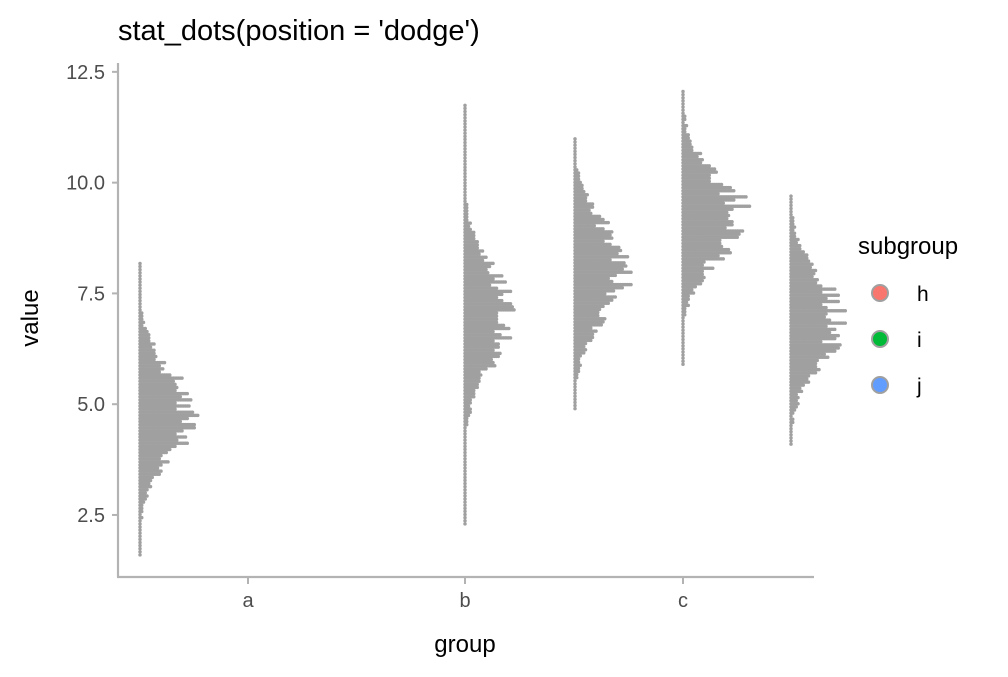  What do you see at coordinates (92, 294) in the screenshot?
I see `y-axis-ticks: 2.55.07.510.012.5` at bounding box center [92, 294].